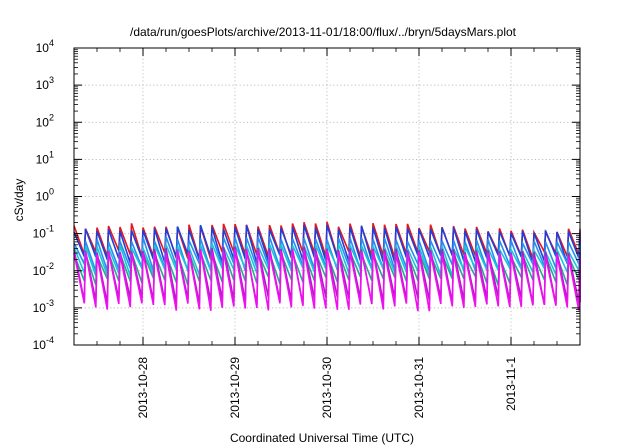 This screenshot has width=640, height=448. What do you see at coordinates (43, 232) in the screenshot?
I see `y-tick-label: 10⁻¹` at bounding box center [43, 232].